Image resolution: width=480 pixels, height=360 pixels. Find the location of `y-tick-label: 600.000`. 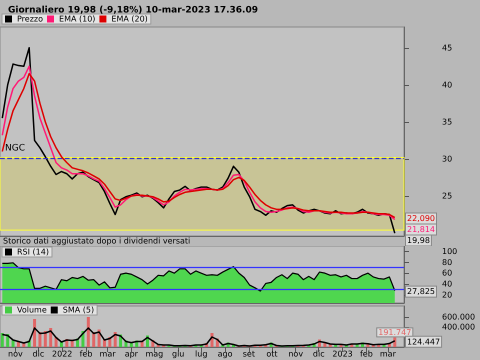

y-tick-label: 600.000 is located at coordinates (459, 317).